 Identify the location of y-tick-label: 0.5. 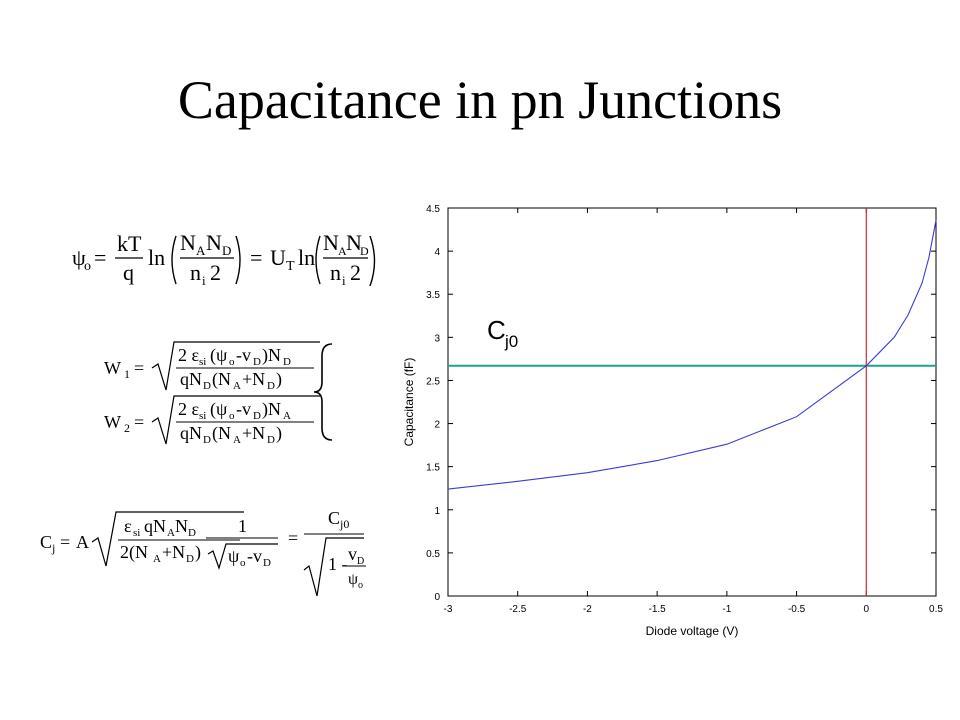
(433, 554).